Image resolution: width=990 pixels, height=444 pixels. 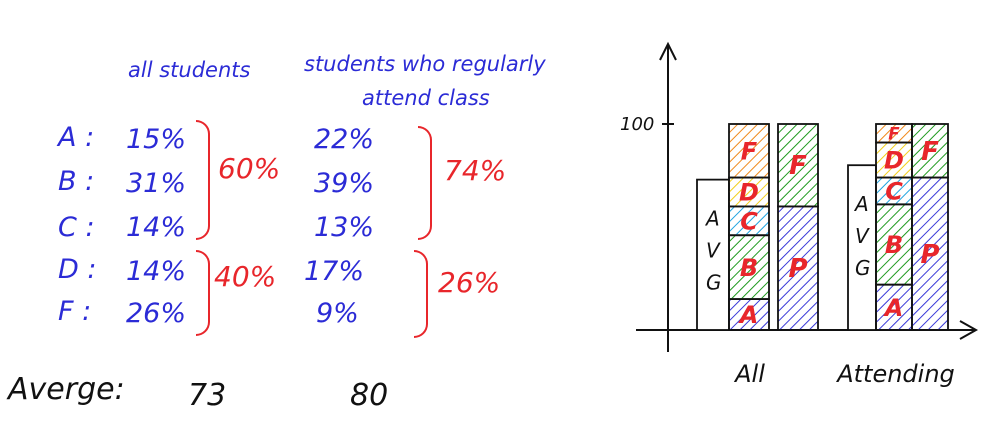 What do you see at coordinates (668, 51) in the screenshot?
I see `y-axis-arrow` at bounding box center [668, 51].